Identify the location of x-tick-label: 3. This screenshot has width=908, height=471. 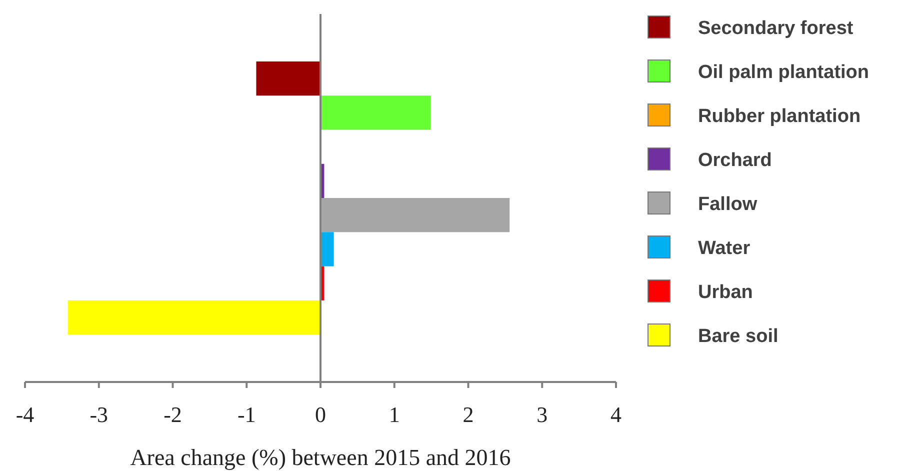
(542, 414).